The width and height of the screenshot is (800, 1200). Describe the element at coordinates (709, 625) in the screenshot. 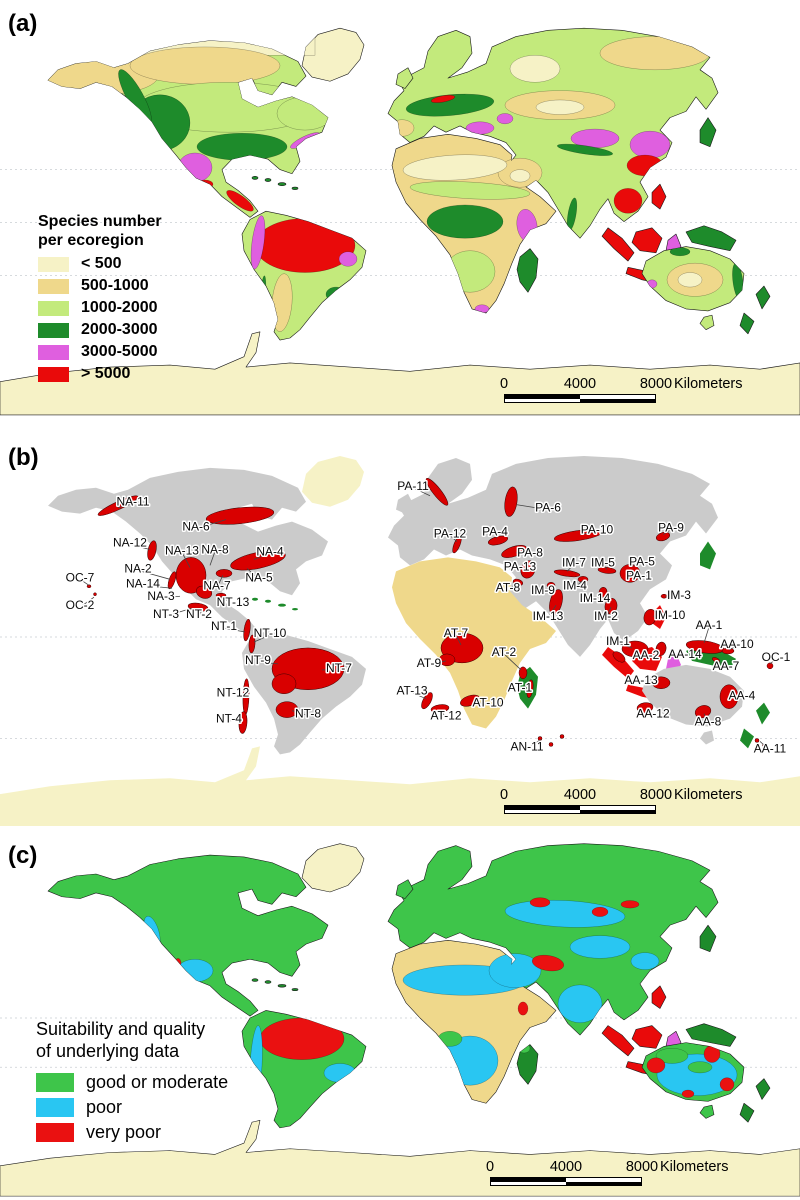

I see `ecoregion-label-aa-1: AA-1` at that location.